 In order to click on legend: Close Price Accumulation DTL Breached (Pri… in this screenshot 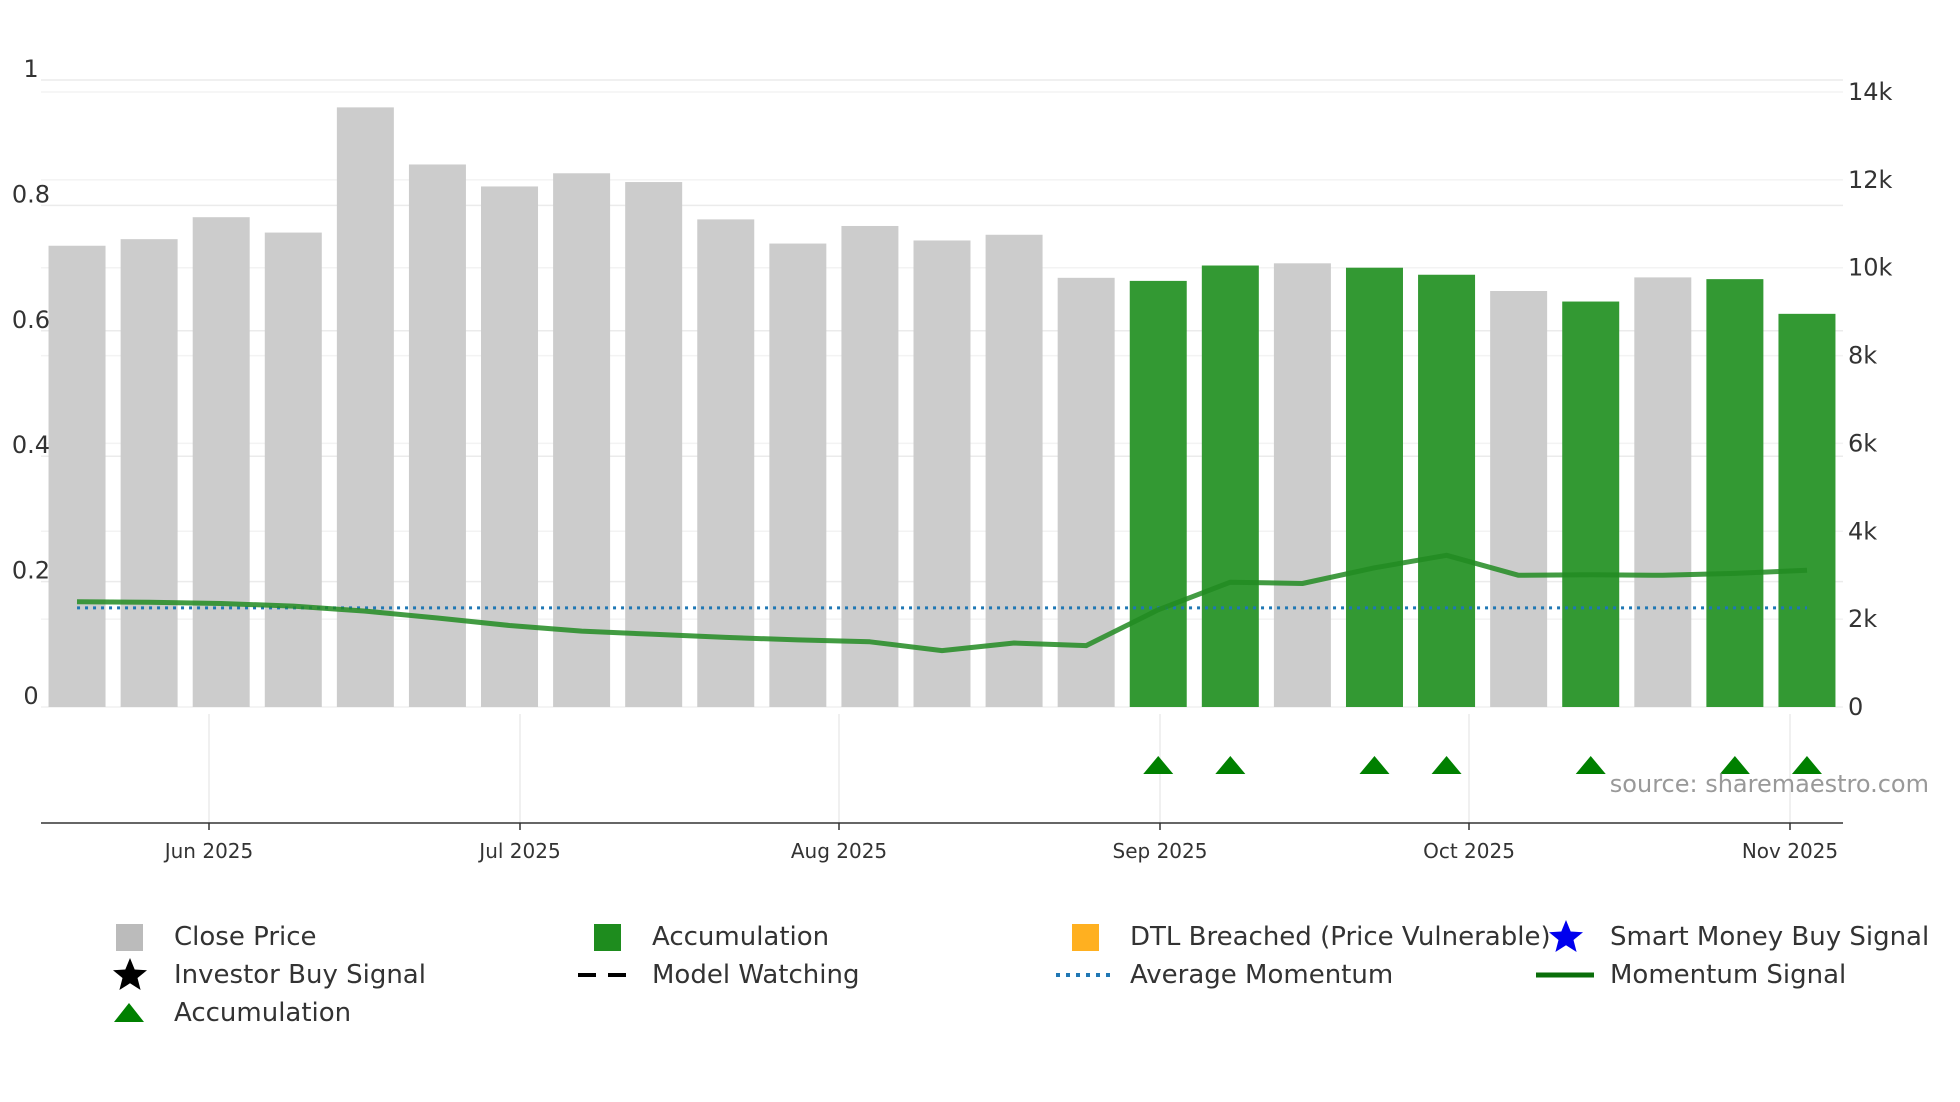, I will do `click(1030, 980)`.